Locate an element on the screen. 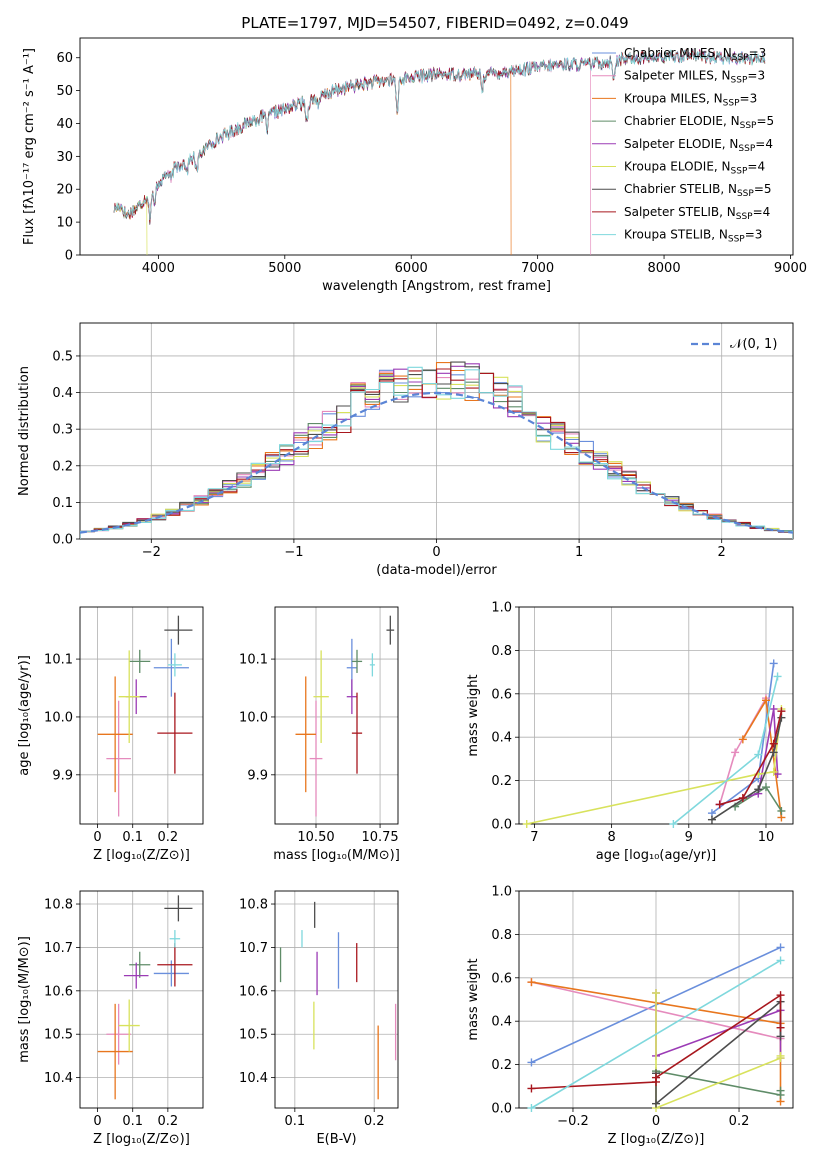 The width and height of the screenshot is (819, 1170). ticks: 0 0.1 0.2 10.4 10.5 10.6 10.7 10.8 is located at coordinates (111, 1013).